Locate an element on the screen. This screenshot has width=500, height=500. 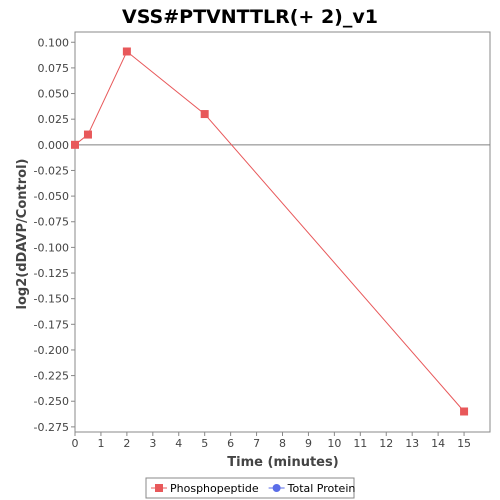
y-tick-label: -0.075 is located at coordinates (51, 222).